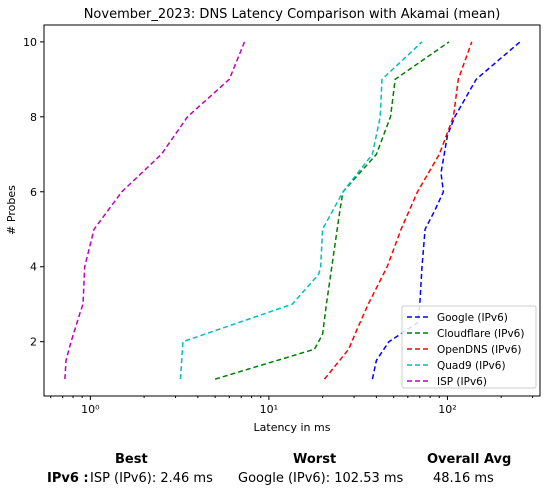 This screenshot has height=496, width=548. I want to click on x-tick-label: 10⁰, so click(90, 409).